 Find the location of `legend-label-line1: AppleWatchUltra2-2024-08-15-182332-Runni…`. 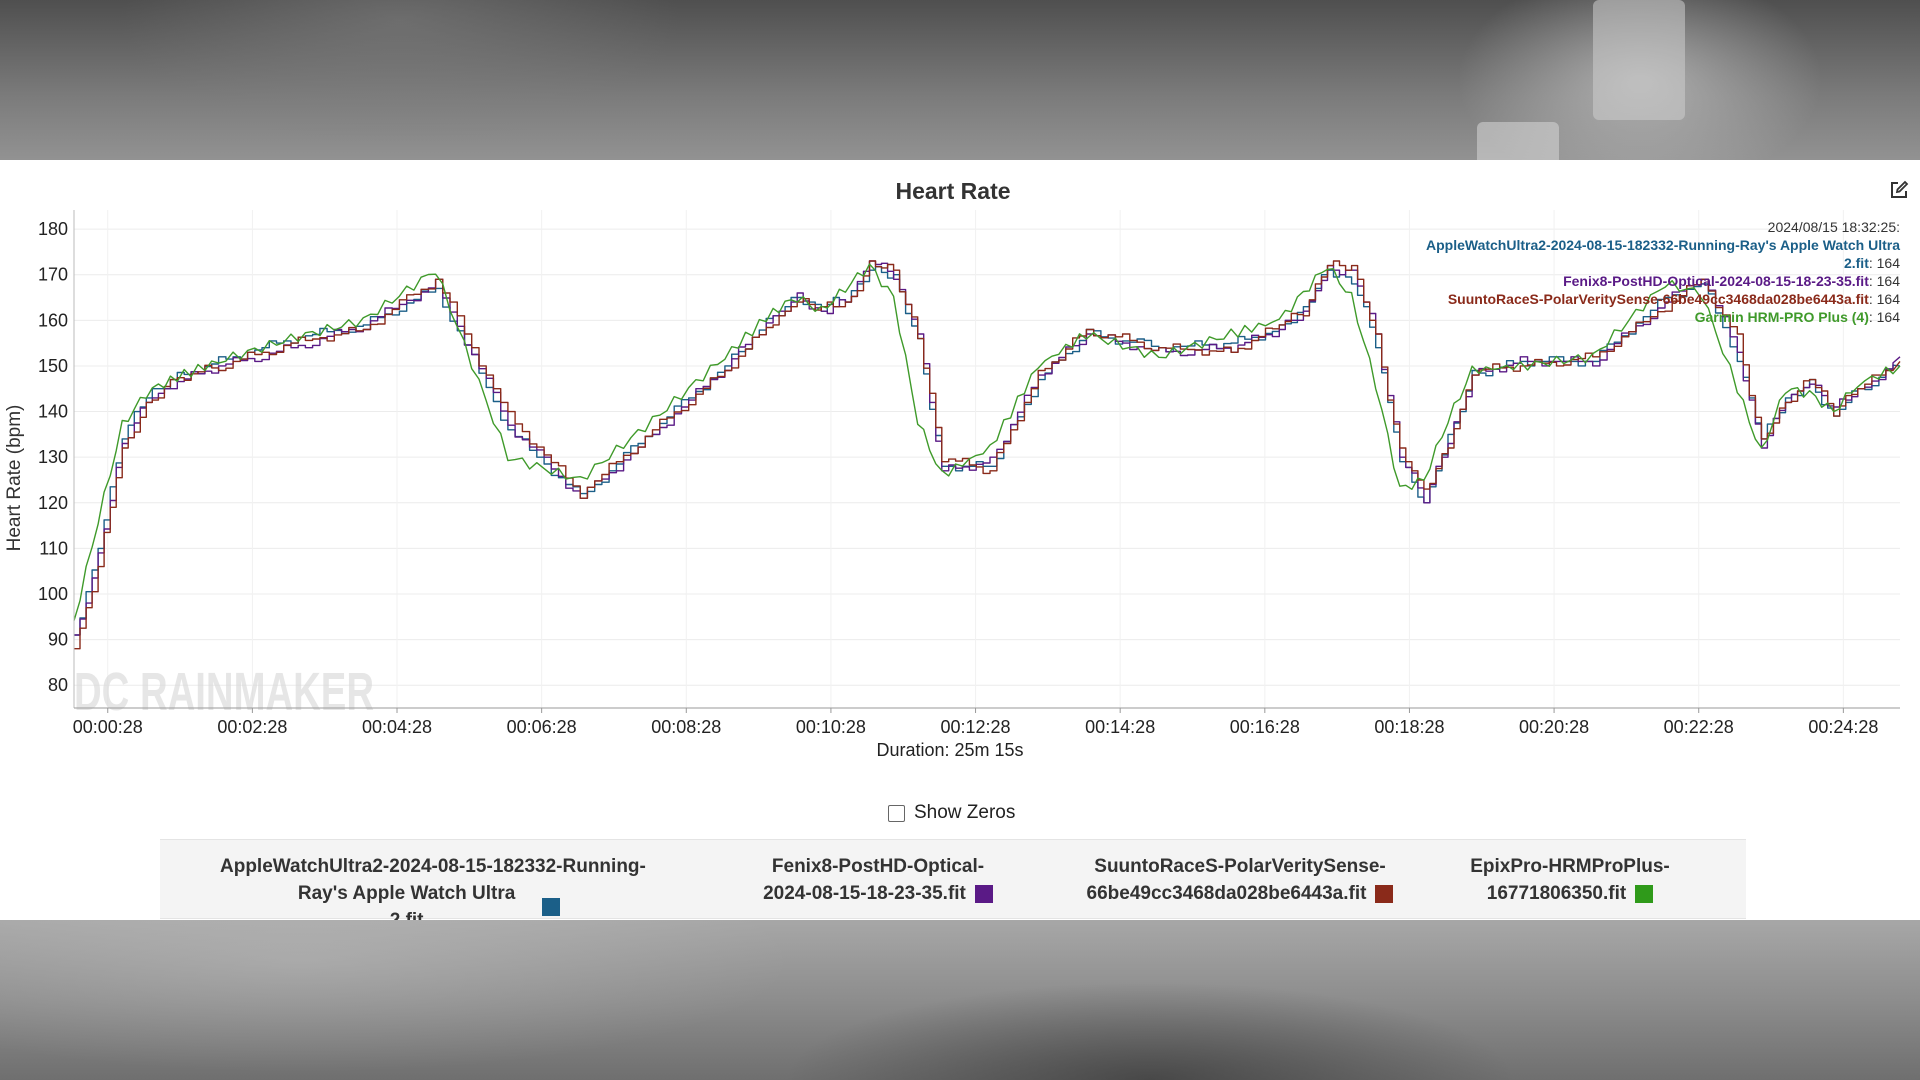

legend-label-line1: AppleWatchUltra2-2024-08-15-182332-Runni… is located at coordinates (433, 866).